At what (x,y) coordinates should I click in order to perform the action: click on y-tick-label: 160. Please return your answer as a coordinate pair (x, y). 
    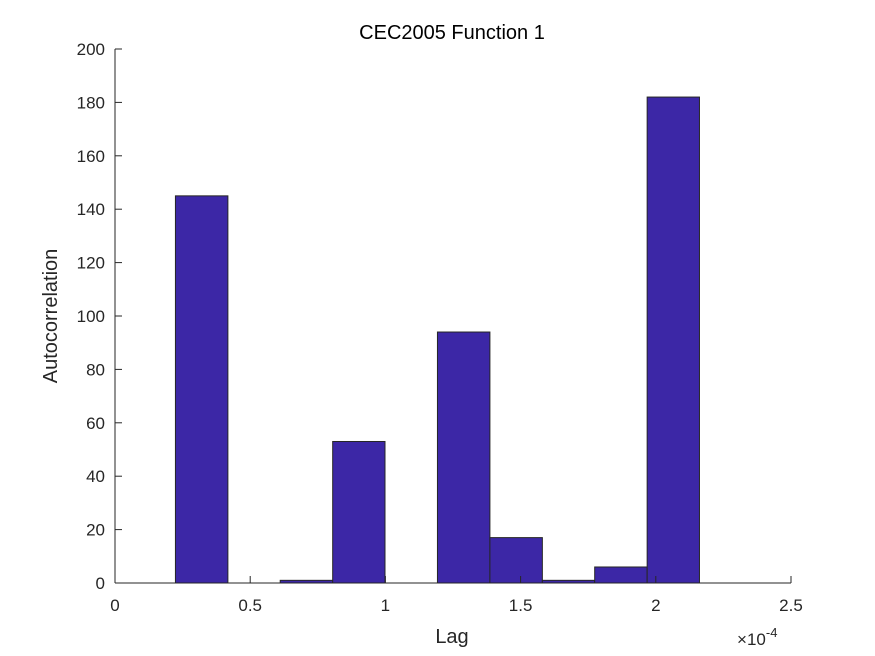
    Looking at the image, I should click on (91, 156).